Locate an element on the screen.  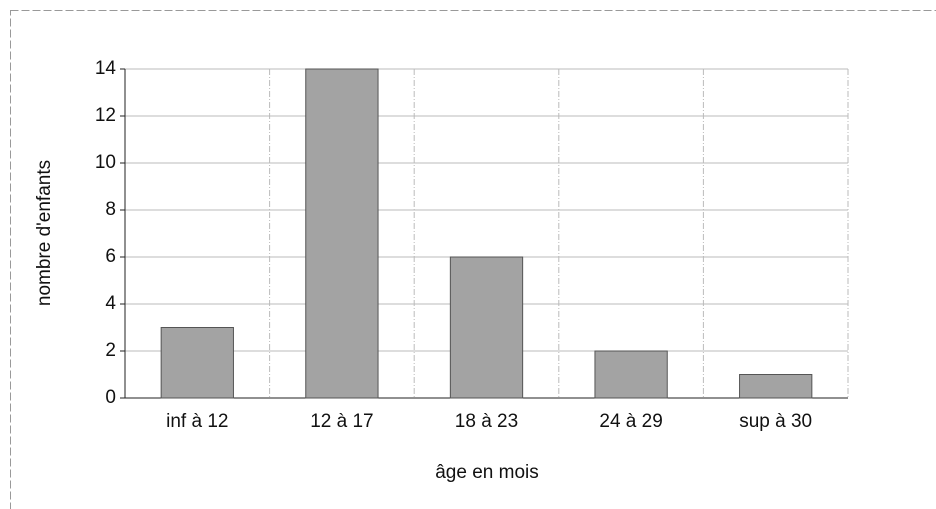
x-tick-label: sup à 30 is located at coordinates (775, 421).